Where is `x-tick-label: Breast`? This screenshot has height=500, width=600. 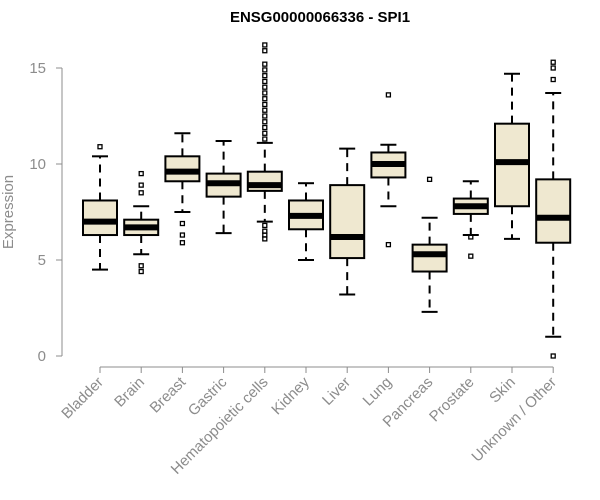
x-tick-label: Breast is located at coordinates (168, 394).